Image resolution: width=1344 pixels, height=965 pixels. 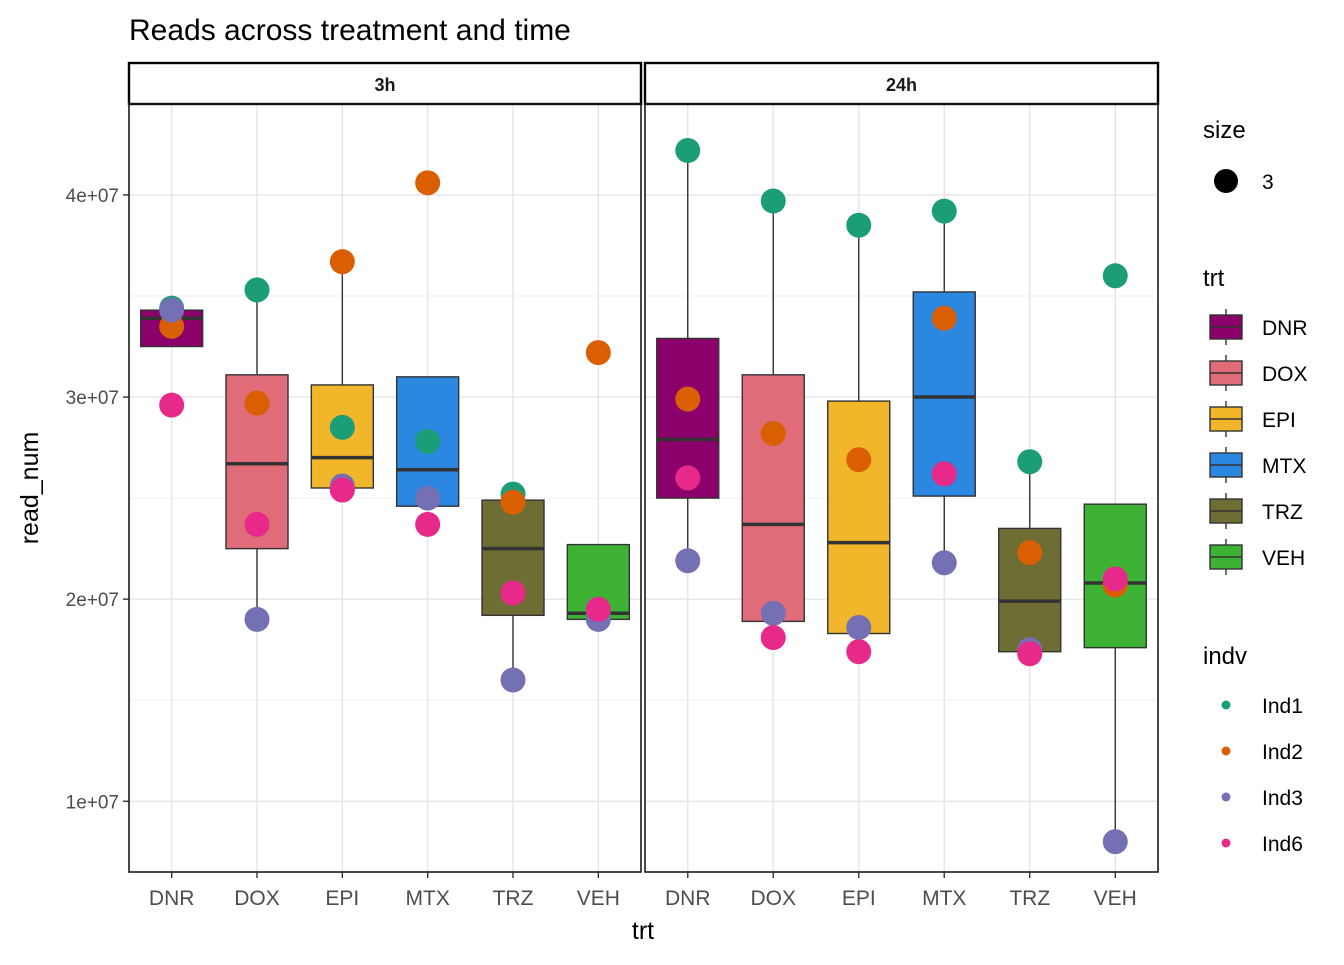 I want to click on y-tick-label: 2e+07, so click(x=92, y=600).